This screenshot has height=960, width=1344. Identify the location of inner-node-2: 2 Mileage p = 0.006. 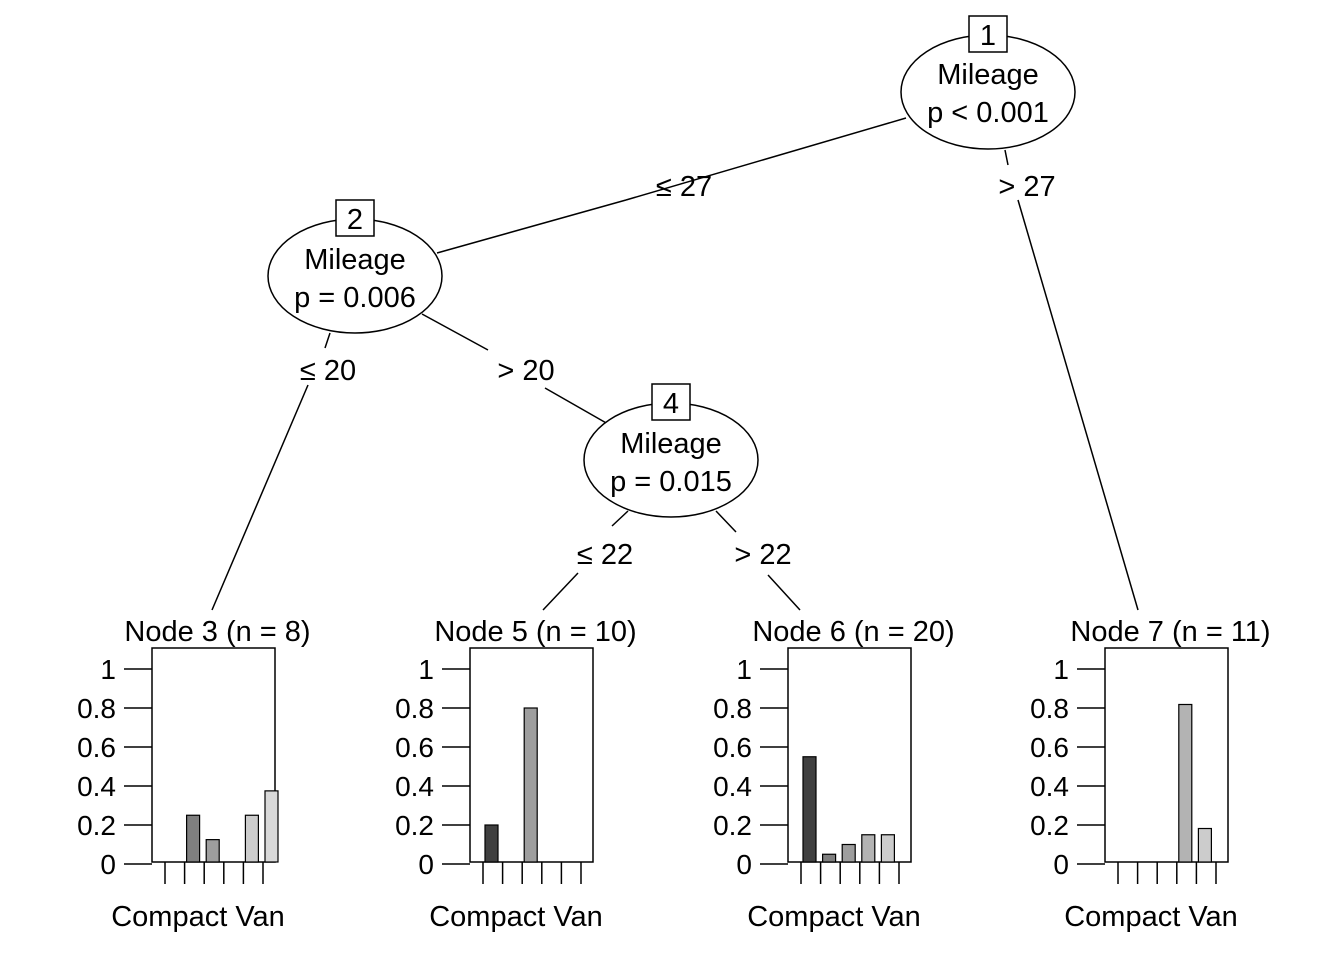
(355, 266).